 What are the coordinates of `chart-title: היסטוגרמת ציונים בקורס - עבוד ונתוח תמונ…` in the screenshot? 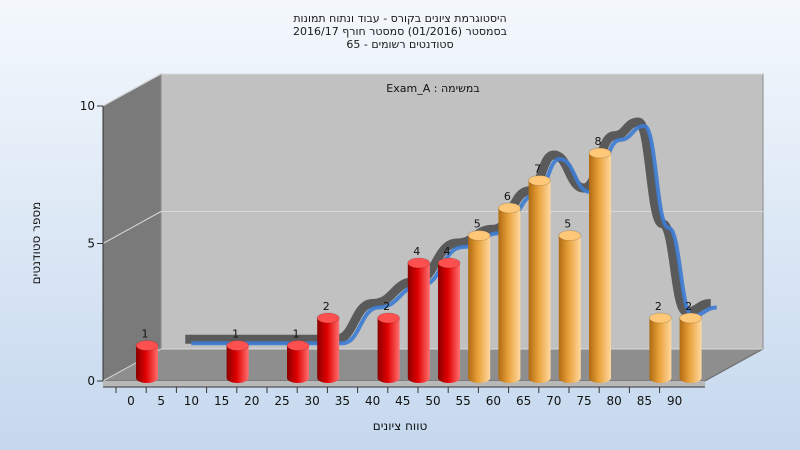 It's located at (400, 31).